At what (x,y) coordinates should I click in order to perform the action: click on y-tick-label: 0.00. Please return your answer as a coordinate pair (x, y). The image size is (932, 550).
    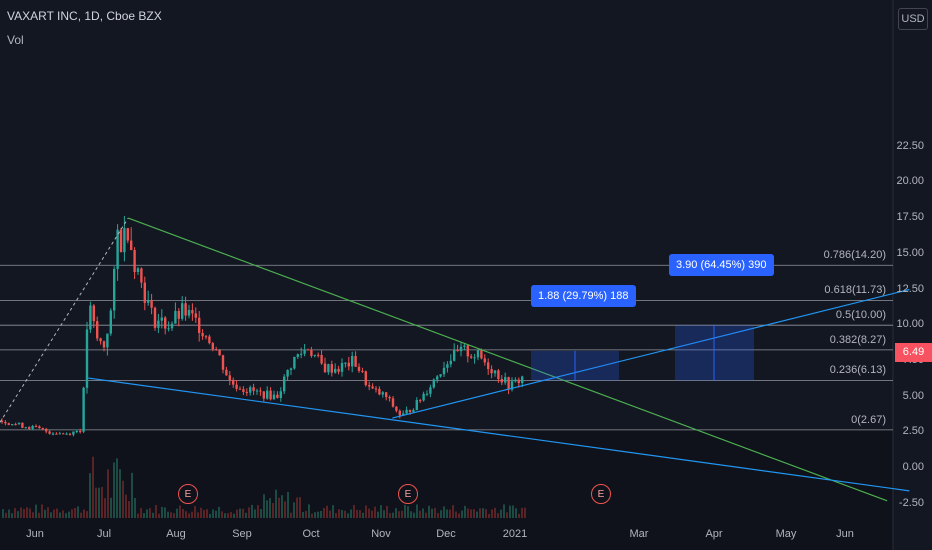
    Looking at the image, I should click on (913, 467).